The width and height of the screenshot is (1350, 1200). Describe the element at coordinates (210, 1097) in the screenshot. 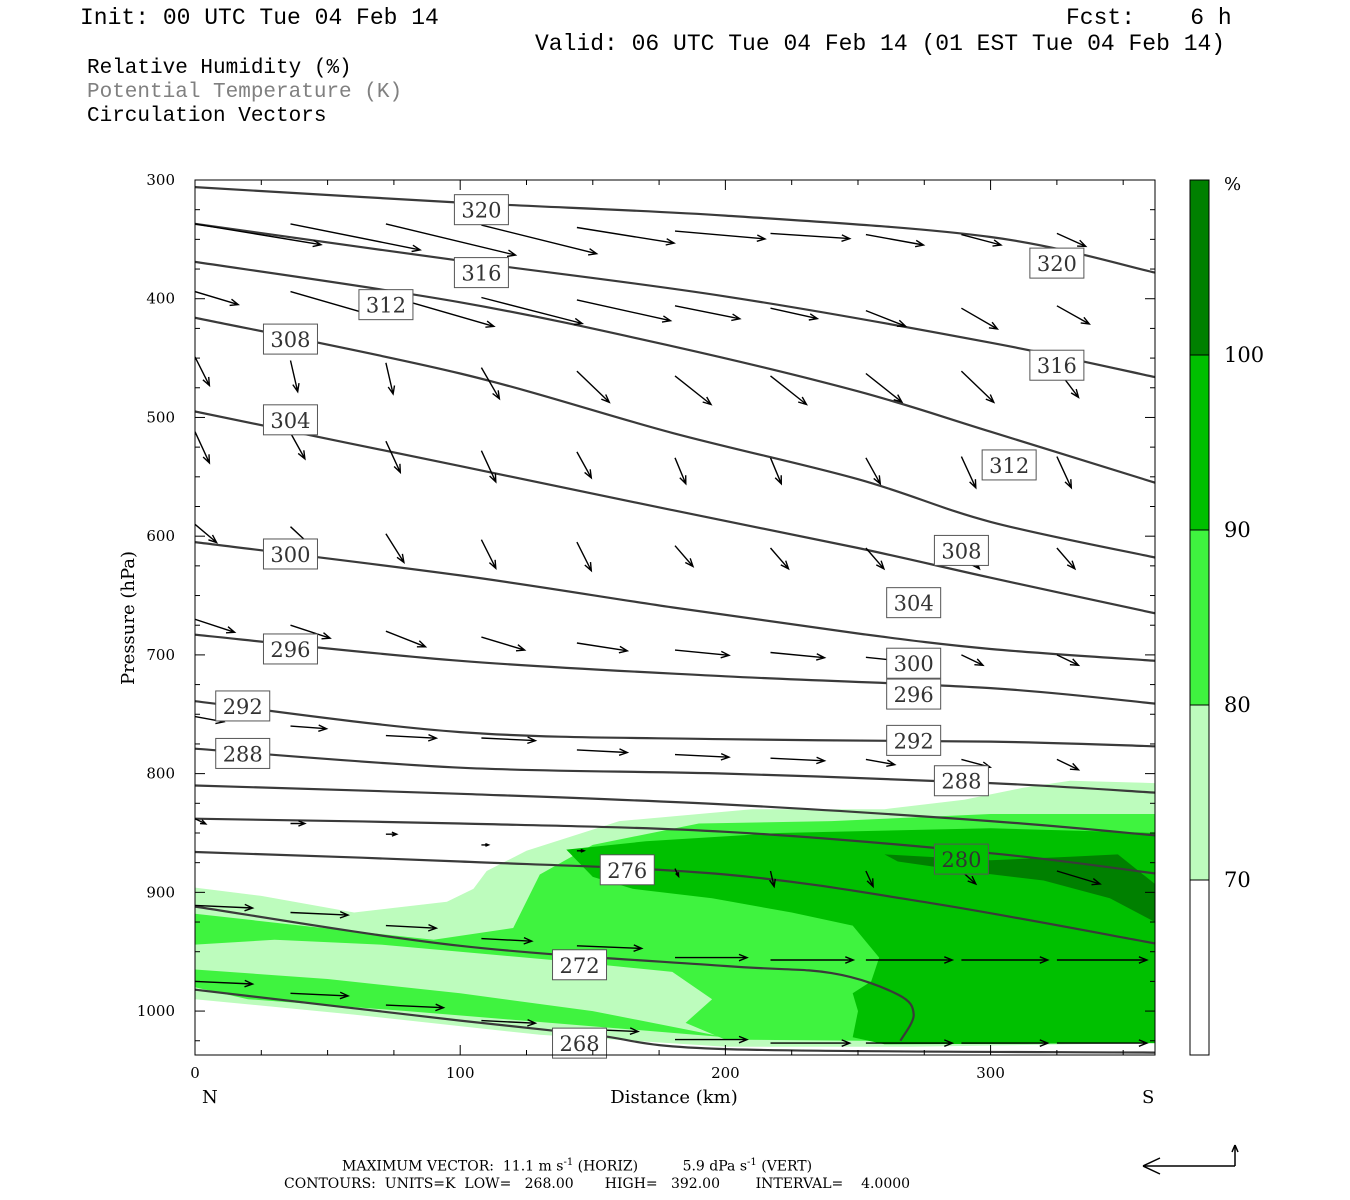

I see `north-label: N` at that location.